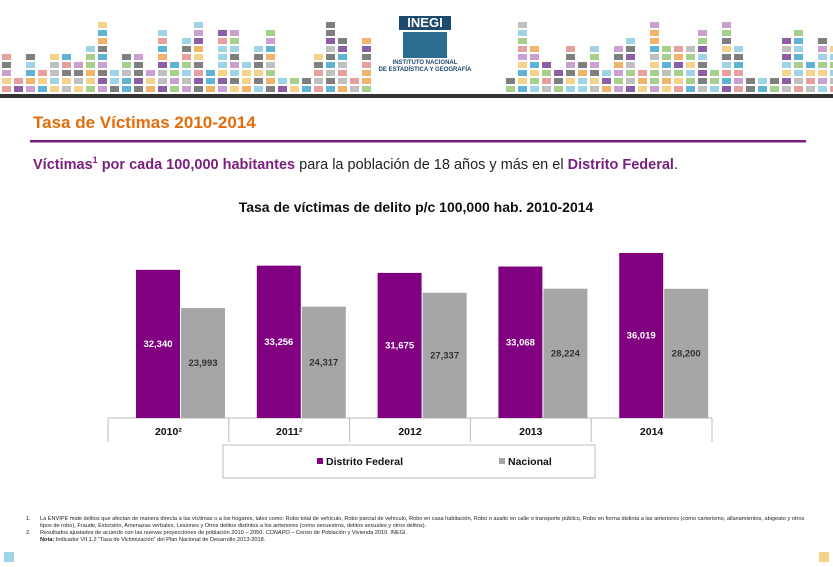  What do you see at coordinates (28, 519) in the screenshot?
I see `note-number: 1.` at bounding box center [28, 519].